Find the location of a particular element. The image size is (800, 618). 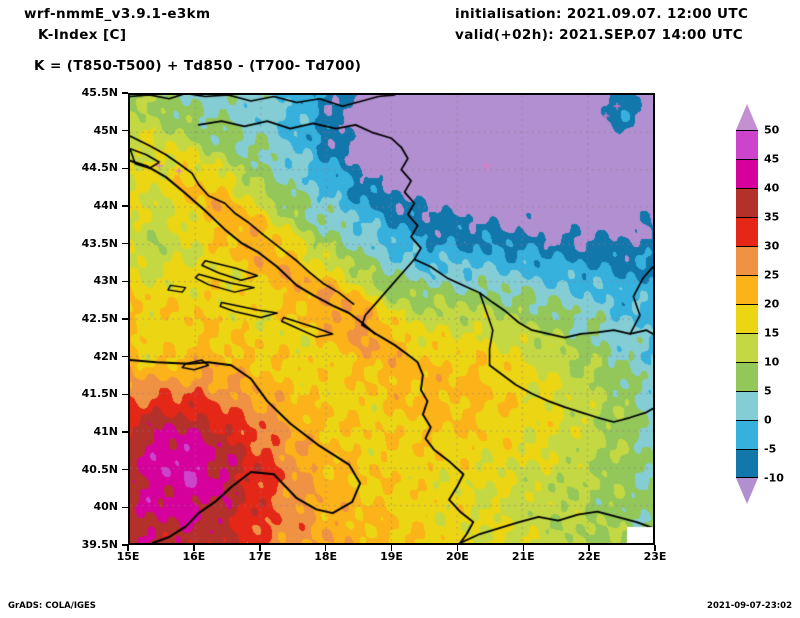

colorbar-tick-label: 0 is located at coordinates (768, 420).